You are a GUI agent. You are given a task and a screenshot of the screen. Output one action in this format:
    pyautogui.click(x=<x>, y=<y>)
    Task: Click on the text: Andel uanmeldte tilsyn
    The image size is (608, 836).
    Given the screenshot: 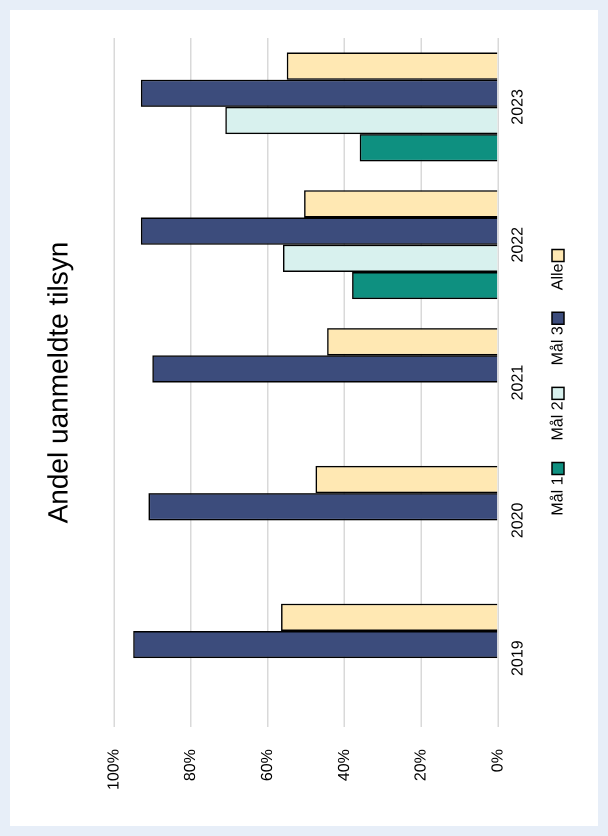 What is the action you would take?
    pyautogui.click(x=58, y=383)
    